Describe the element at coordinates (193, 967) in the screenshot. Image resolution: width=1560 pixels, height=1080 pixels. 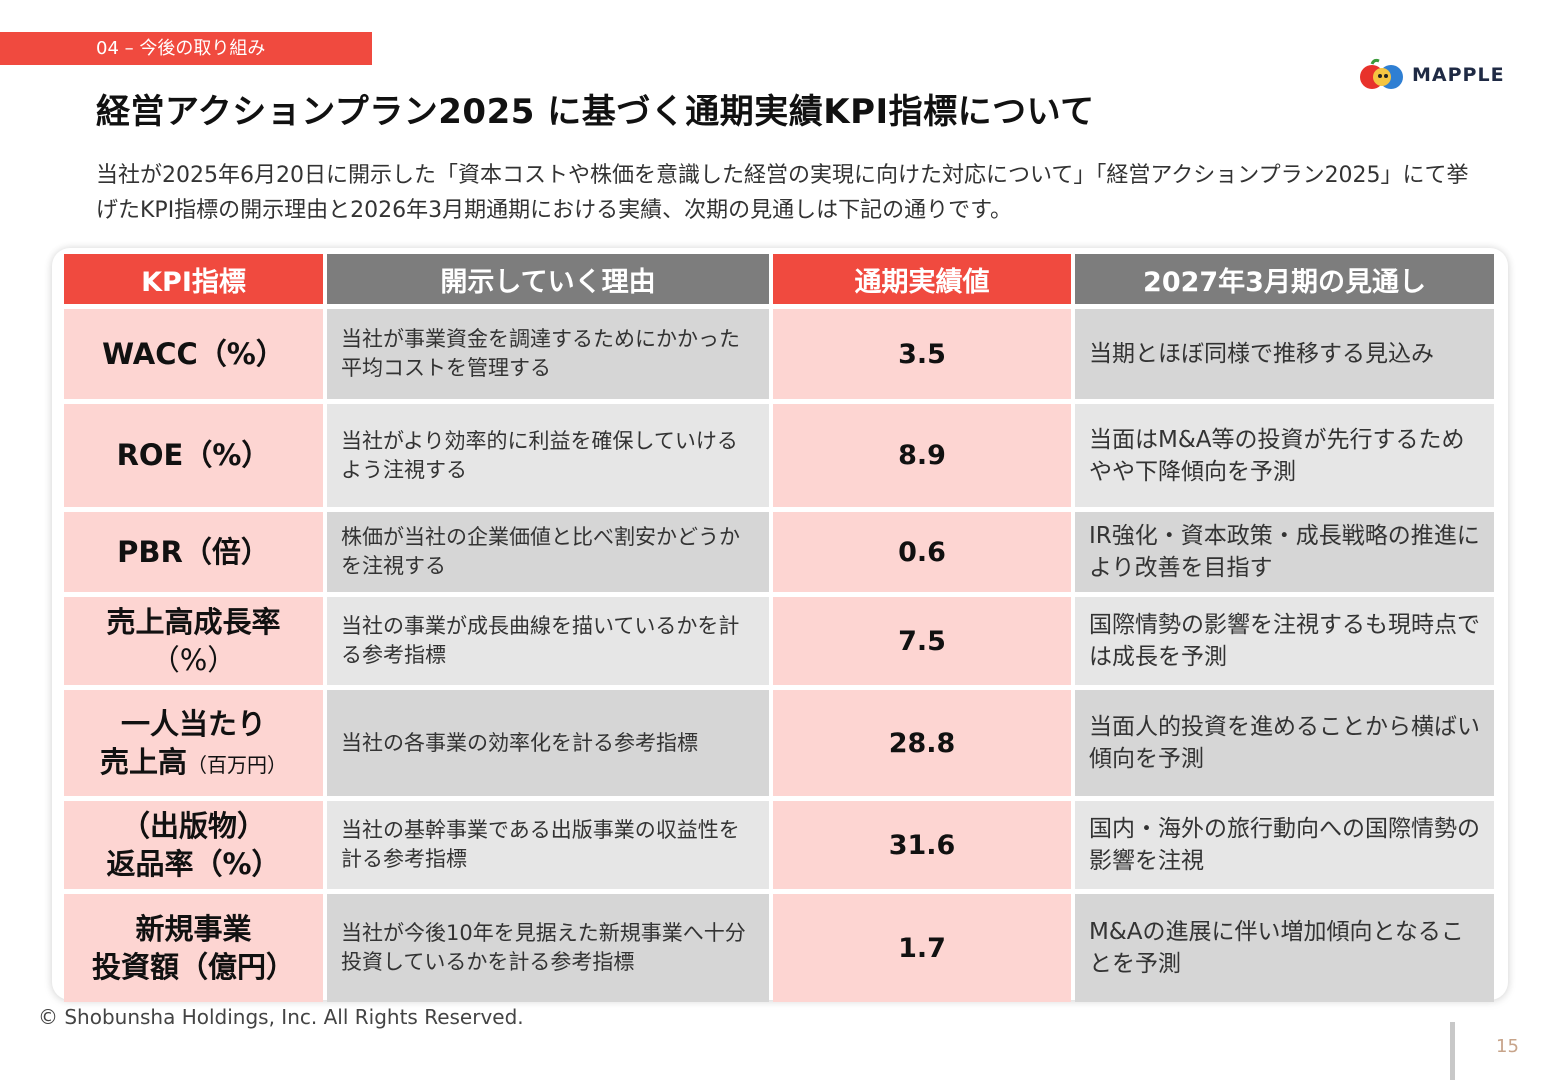
I see `kpi-name-line2: 投資額（億円）` at that location.